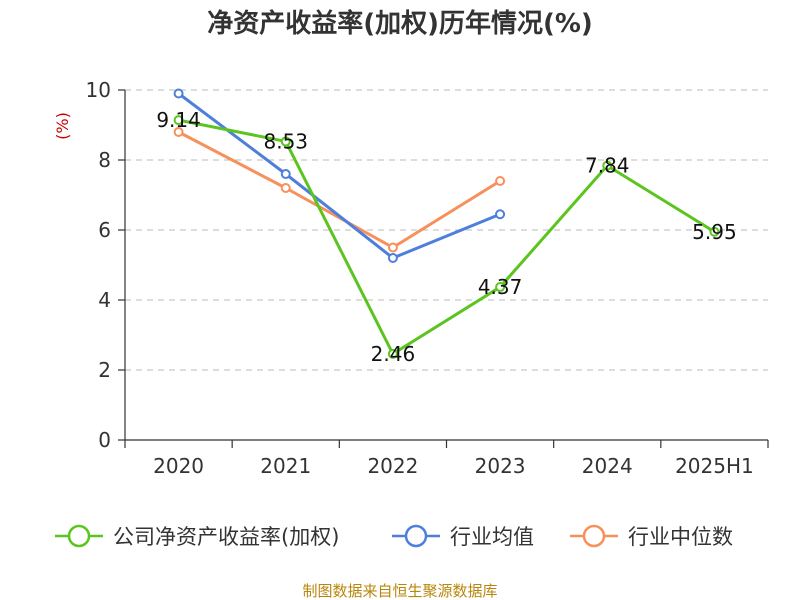 Image resolution: width=800 pixels, height=600 pixels. I want to click on legend-label: 公司净资产收益率(加权), so click(226, 537).